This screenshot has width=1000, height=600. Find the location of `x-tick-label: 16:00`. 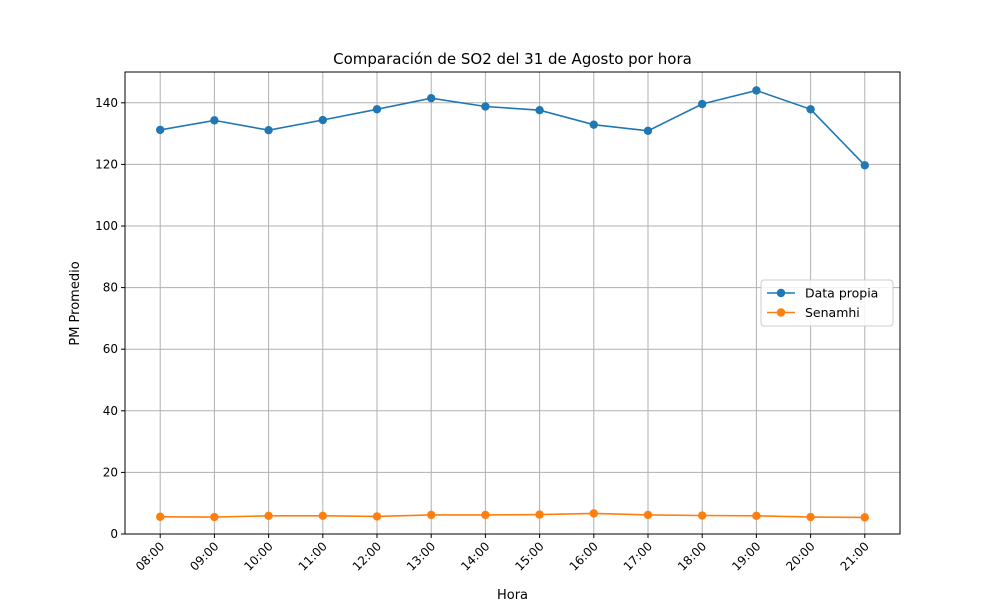

x-tick-label: 16:00 is located at coordinates (584, 556).